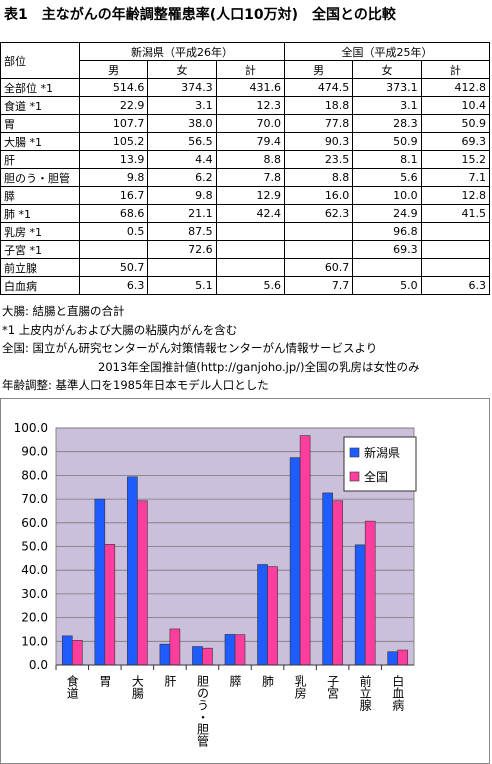  I want to click on x-tick-label: 肺, so click(268, 681).